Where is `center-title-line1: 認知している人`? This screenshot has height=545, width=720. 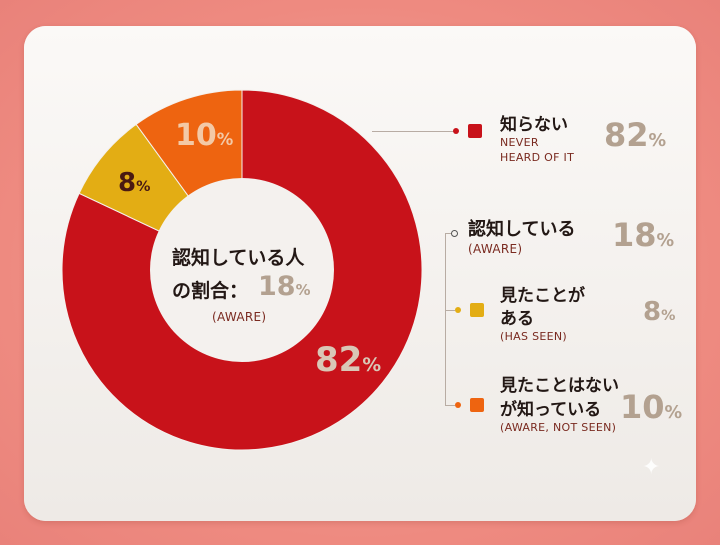 center-title-line1: 認知している人 is located at coordinates (238, 258).